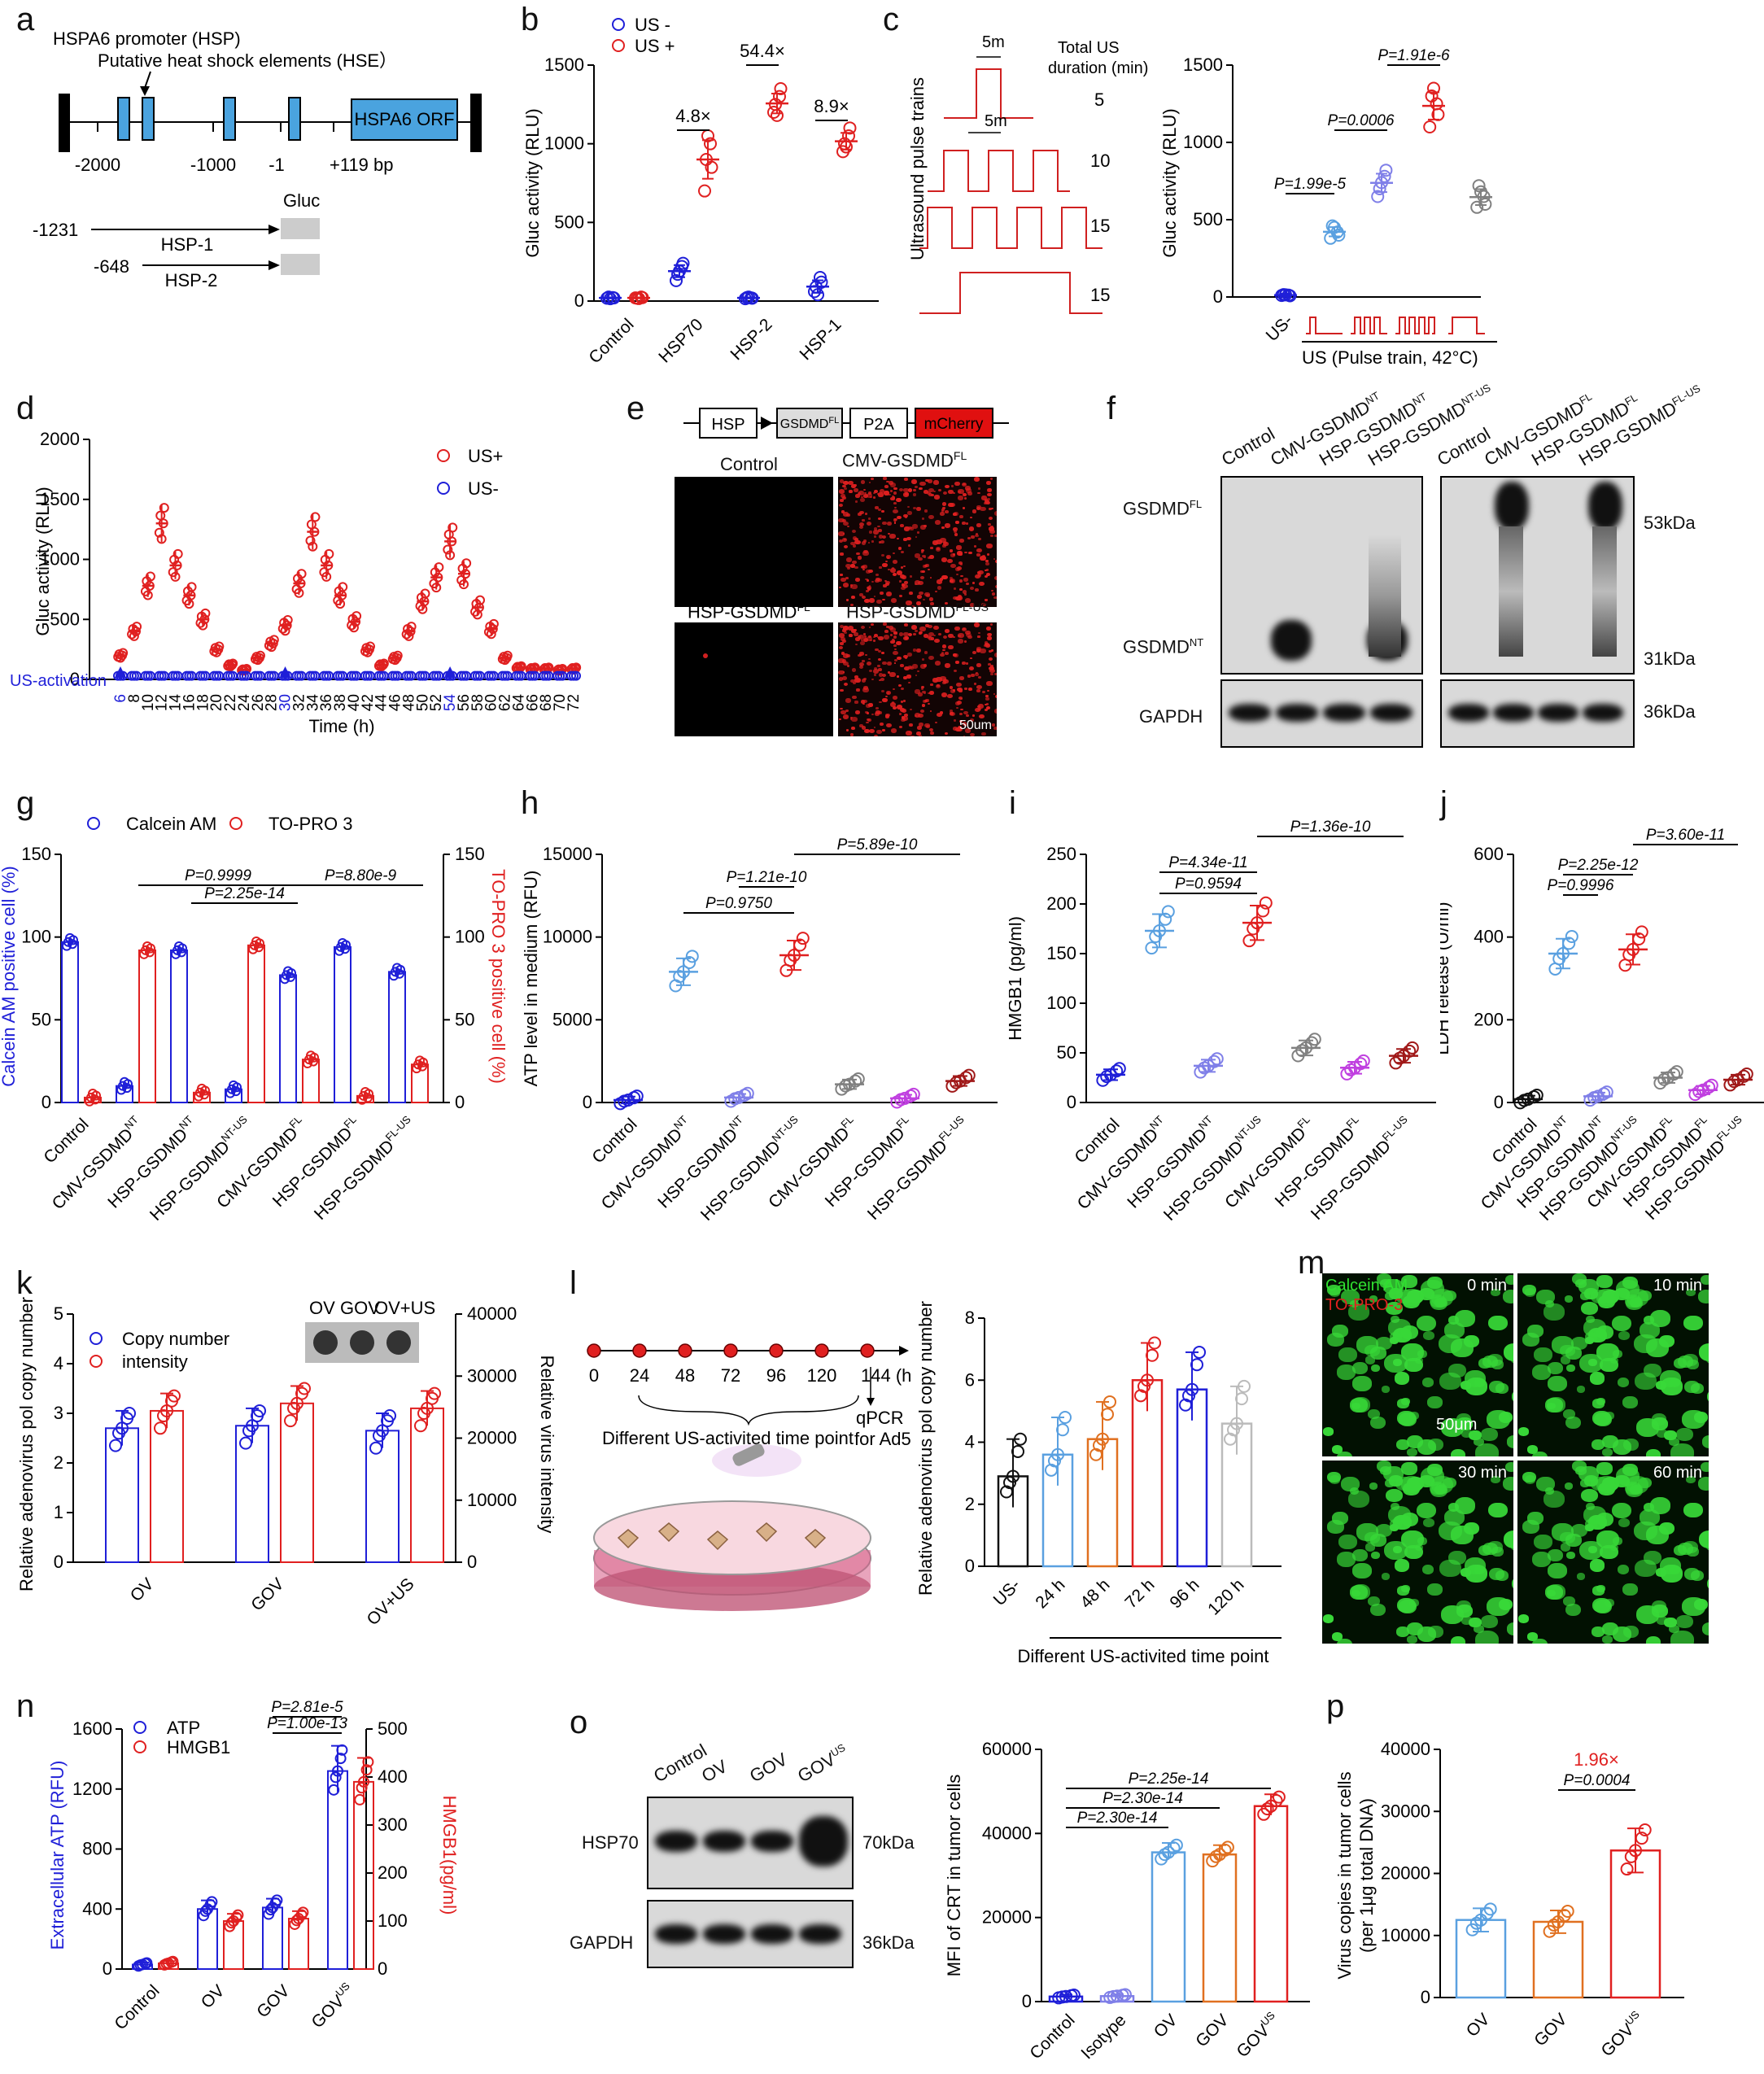 The width and height of the screenshot is (1764, 2074). Describe the element at coordinates (96, 1163) in the screenshot. I see `x-tick-label: CMV-GSDMDNT` at that location.